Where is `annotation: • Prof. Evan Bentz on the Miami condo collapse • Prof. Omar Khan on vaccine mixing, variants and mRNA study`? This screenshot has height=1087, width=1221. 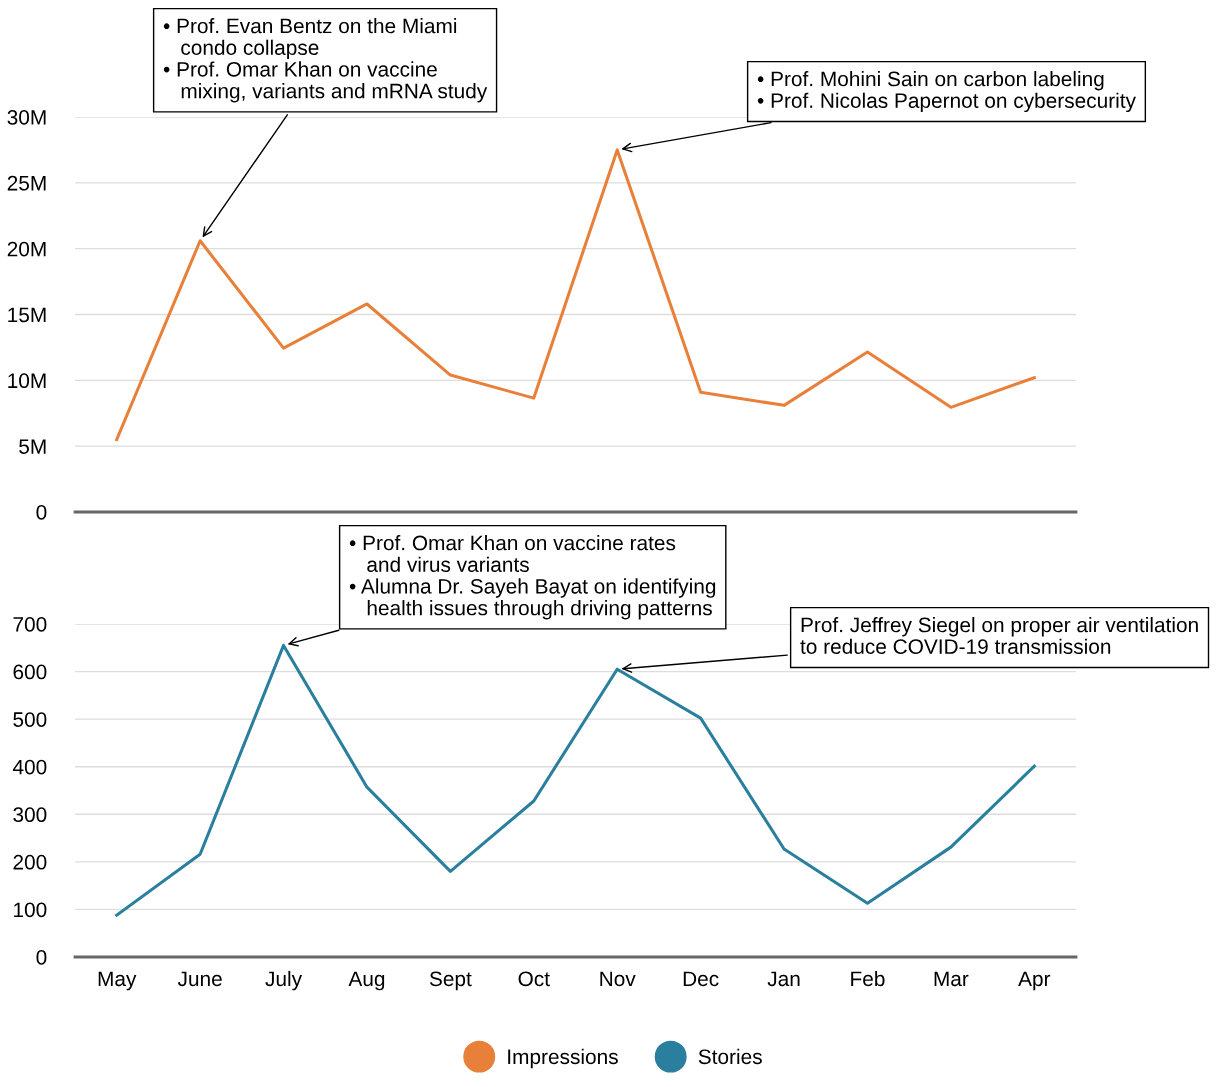 annotation: • Prof. Evan Bentz on the Miami condo collapse • Prof. Omar Khan on vaccine mixing, variants and mRNA study is located at coordinates (325, 60).